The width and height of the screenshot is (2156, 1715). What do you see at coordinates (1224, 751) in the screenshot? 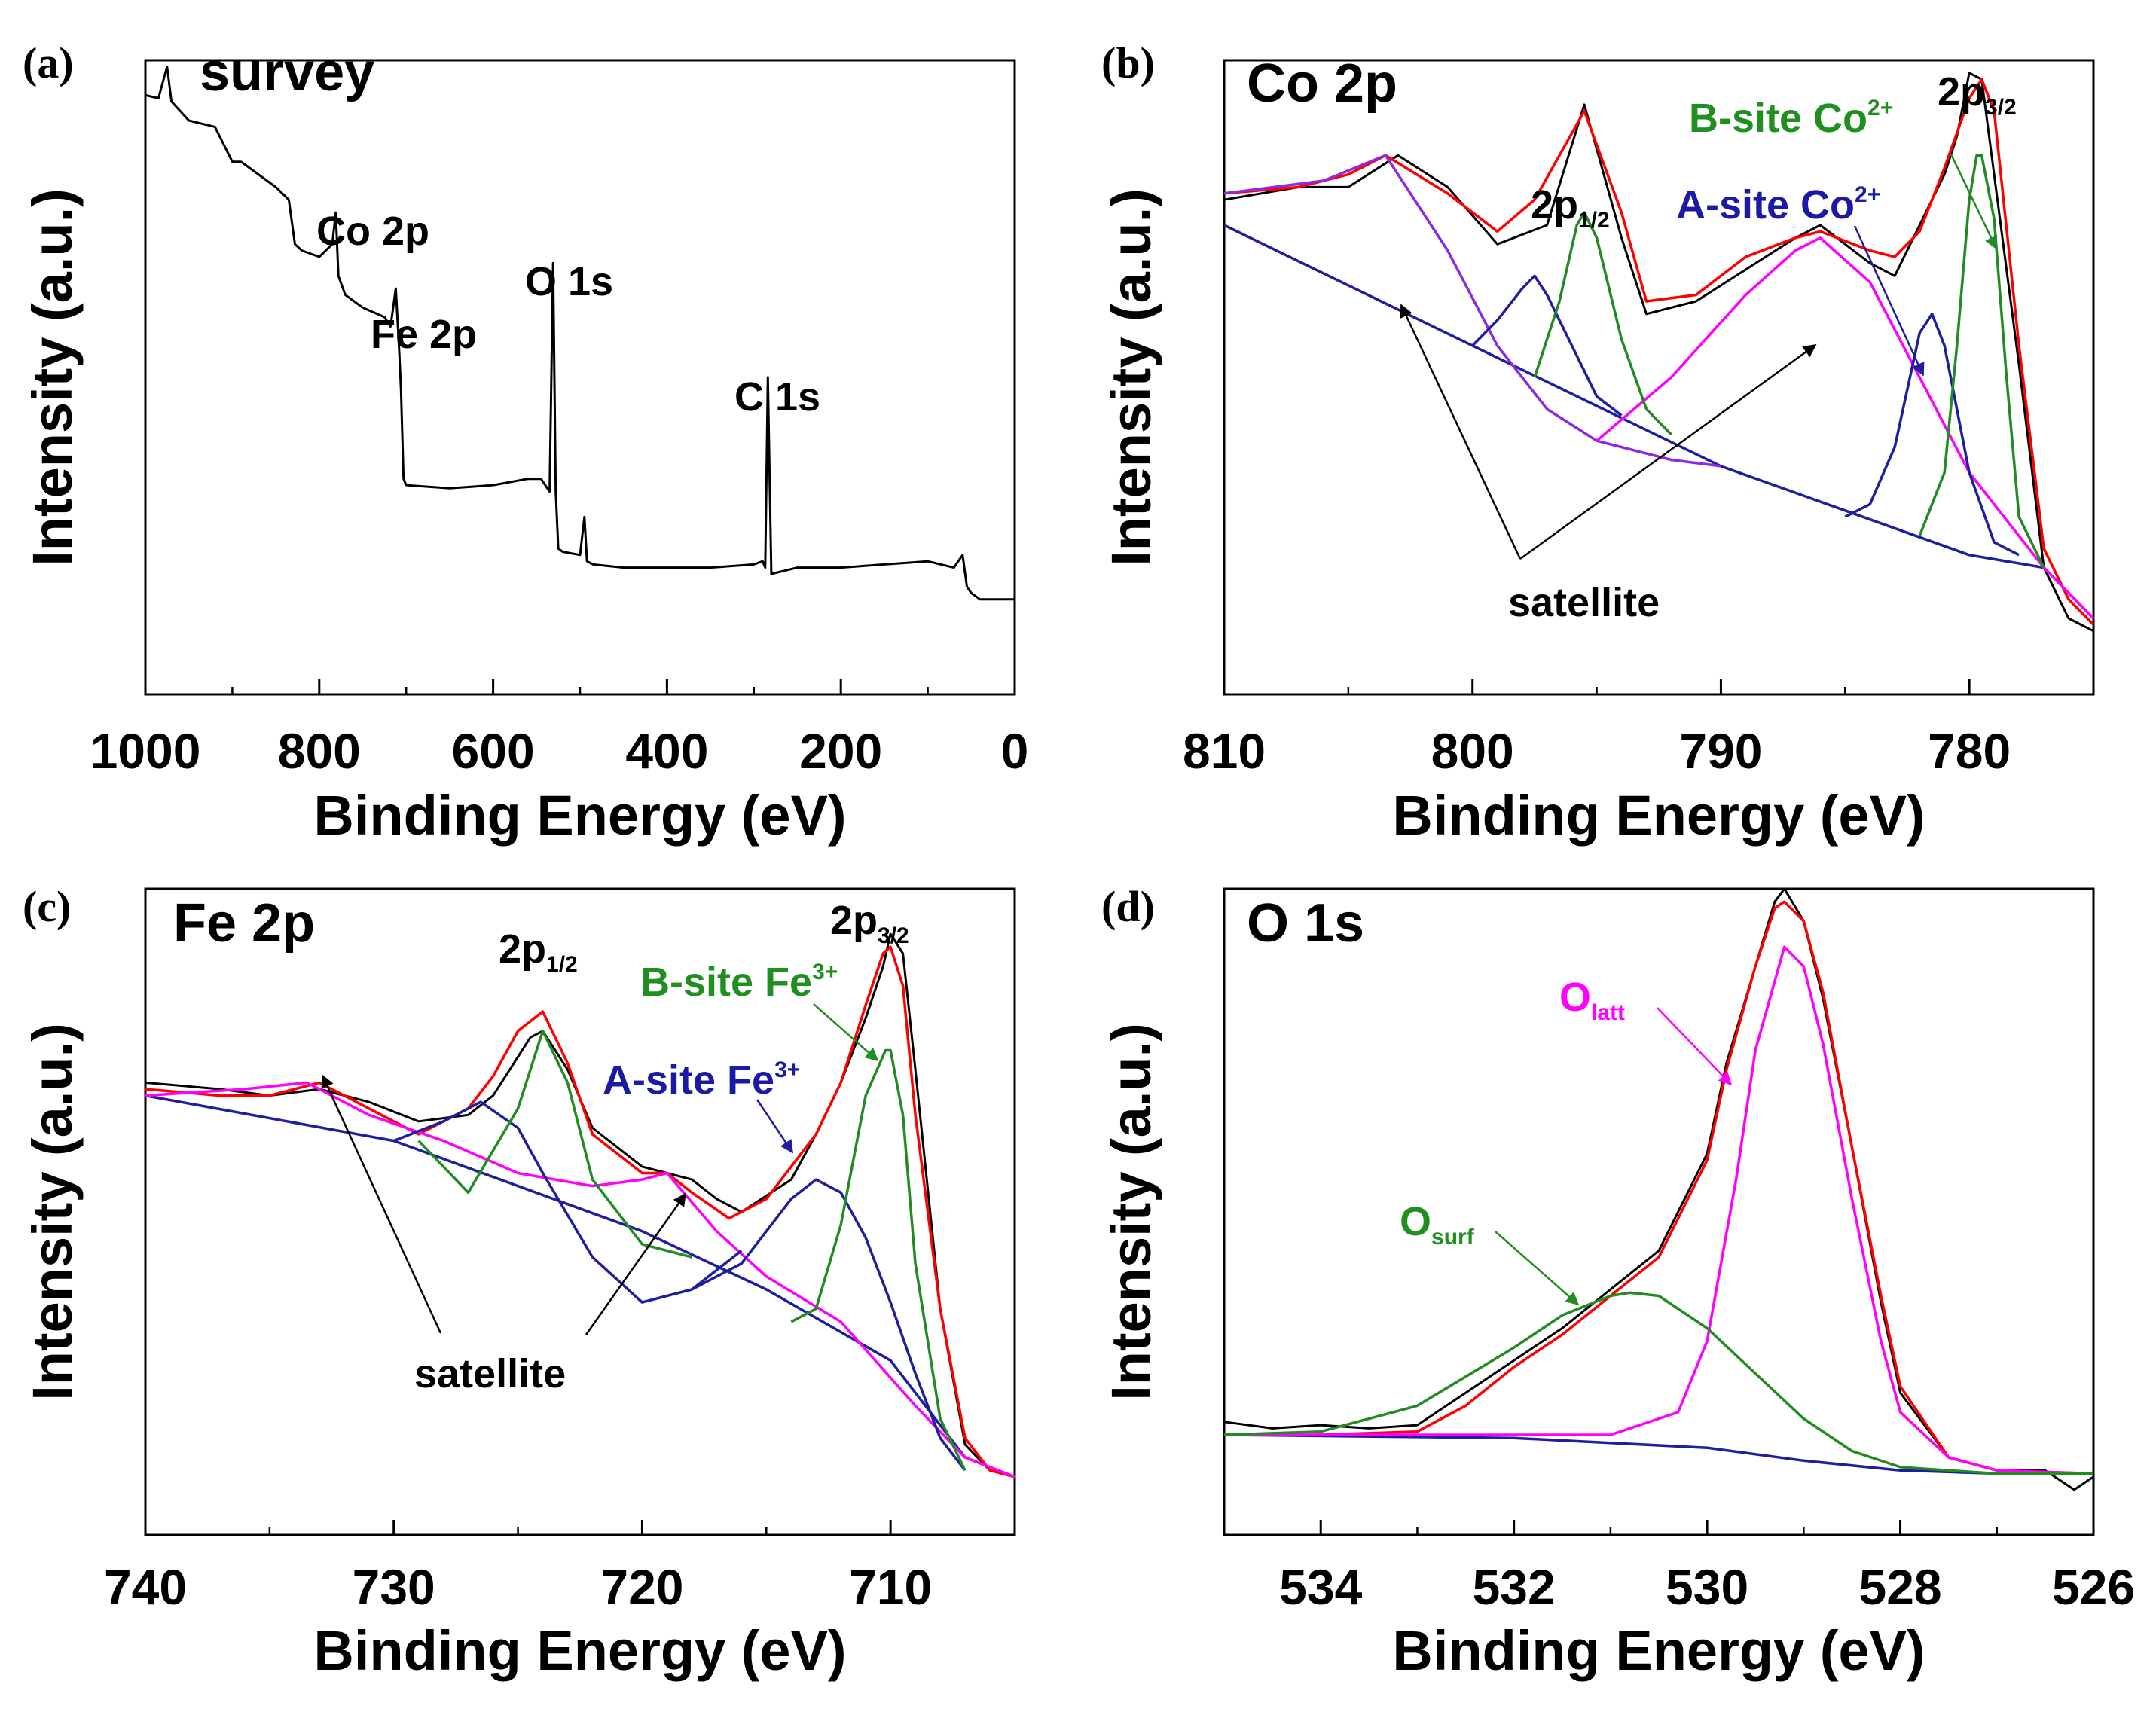
I see `x-tick-label: 810` at bounding box center [1224, 751].